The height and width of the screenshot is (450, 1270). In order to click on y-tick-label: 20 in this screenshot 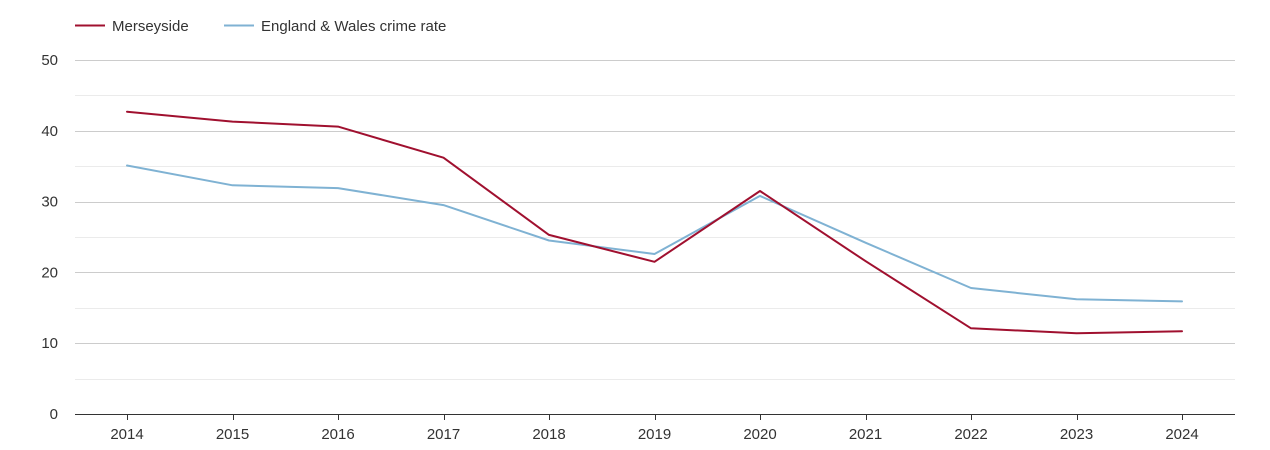, I will do `click(49, 272)`.